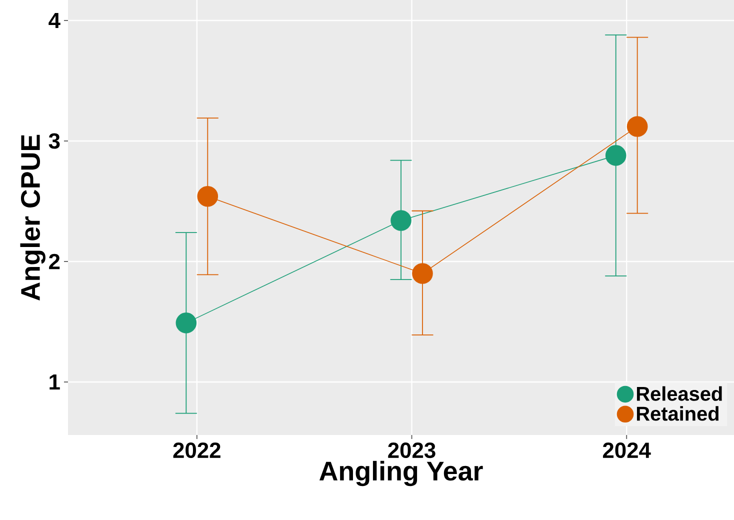  What do you see at coordinates (412, 450) in the screenshot?
I see `x-tick-label: 2023` at bounding box center [412, 450].